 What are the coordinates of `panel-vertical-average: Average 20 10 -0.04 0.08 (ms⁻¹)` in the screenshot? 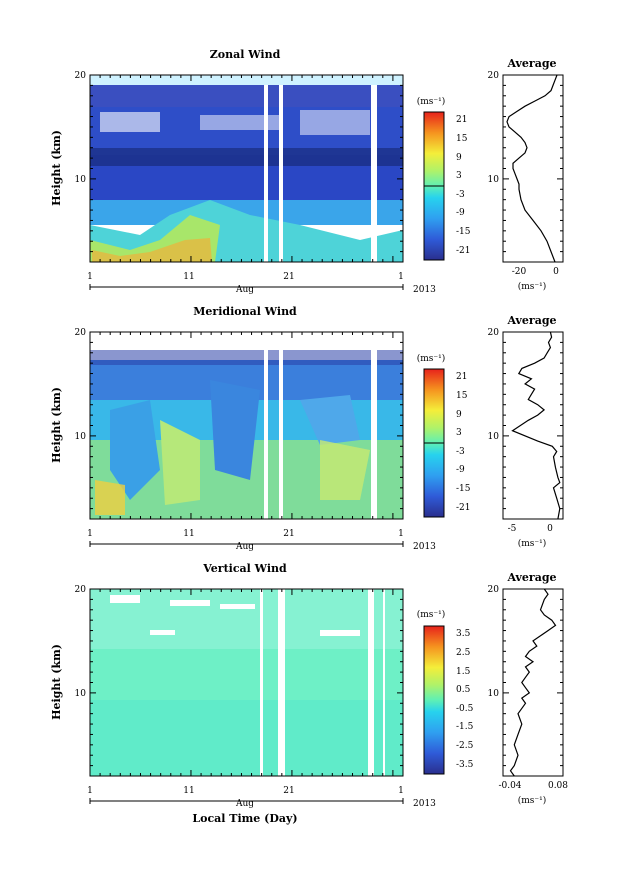 It's located at (528, 688).